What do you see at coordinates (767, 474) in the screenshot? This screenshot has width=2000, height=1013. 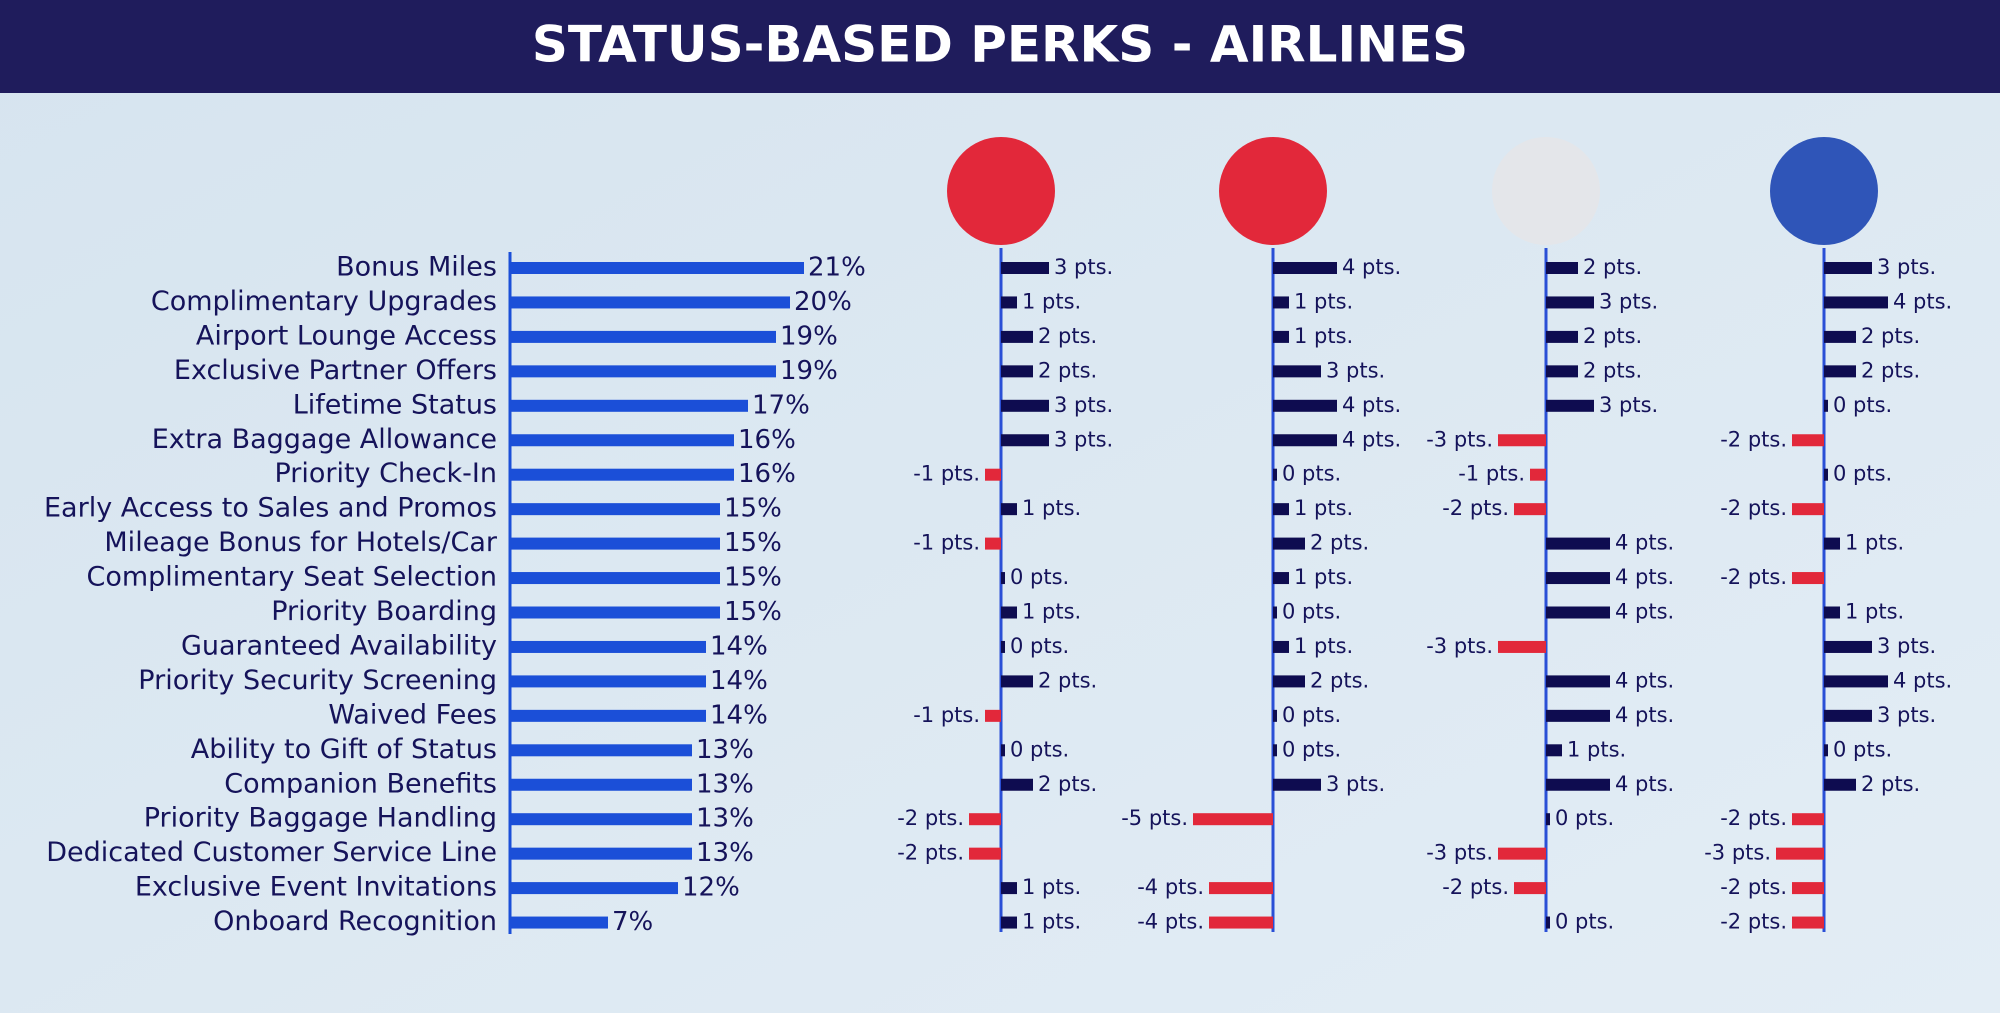 I see `value-label: 16%` at bounding box center [767, 474].